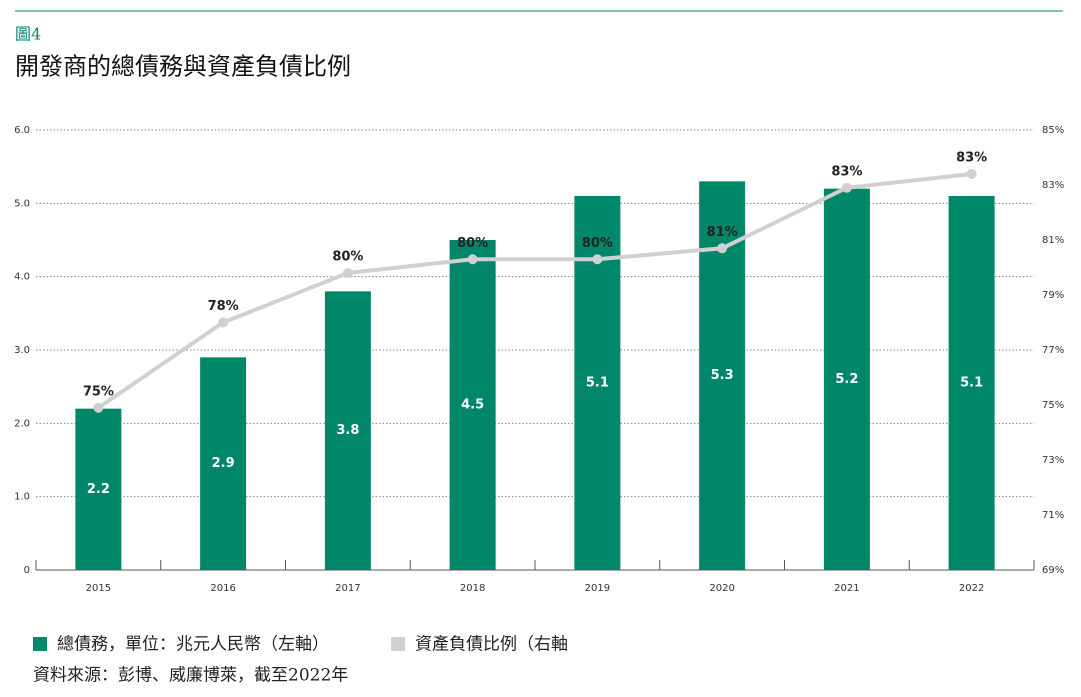 The width and height of the screenshot is (1081, 697). Describe the element at coordinates (597, 588) in the screenshot. I see `x-tick-label: 2019` at that location.